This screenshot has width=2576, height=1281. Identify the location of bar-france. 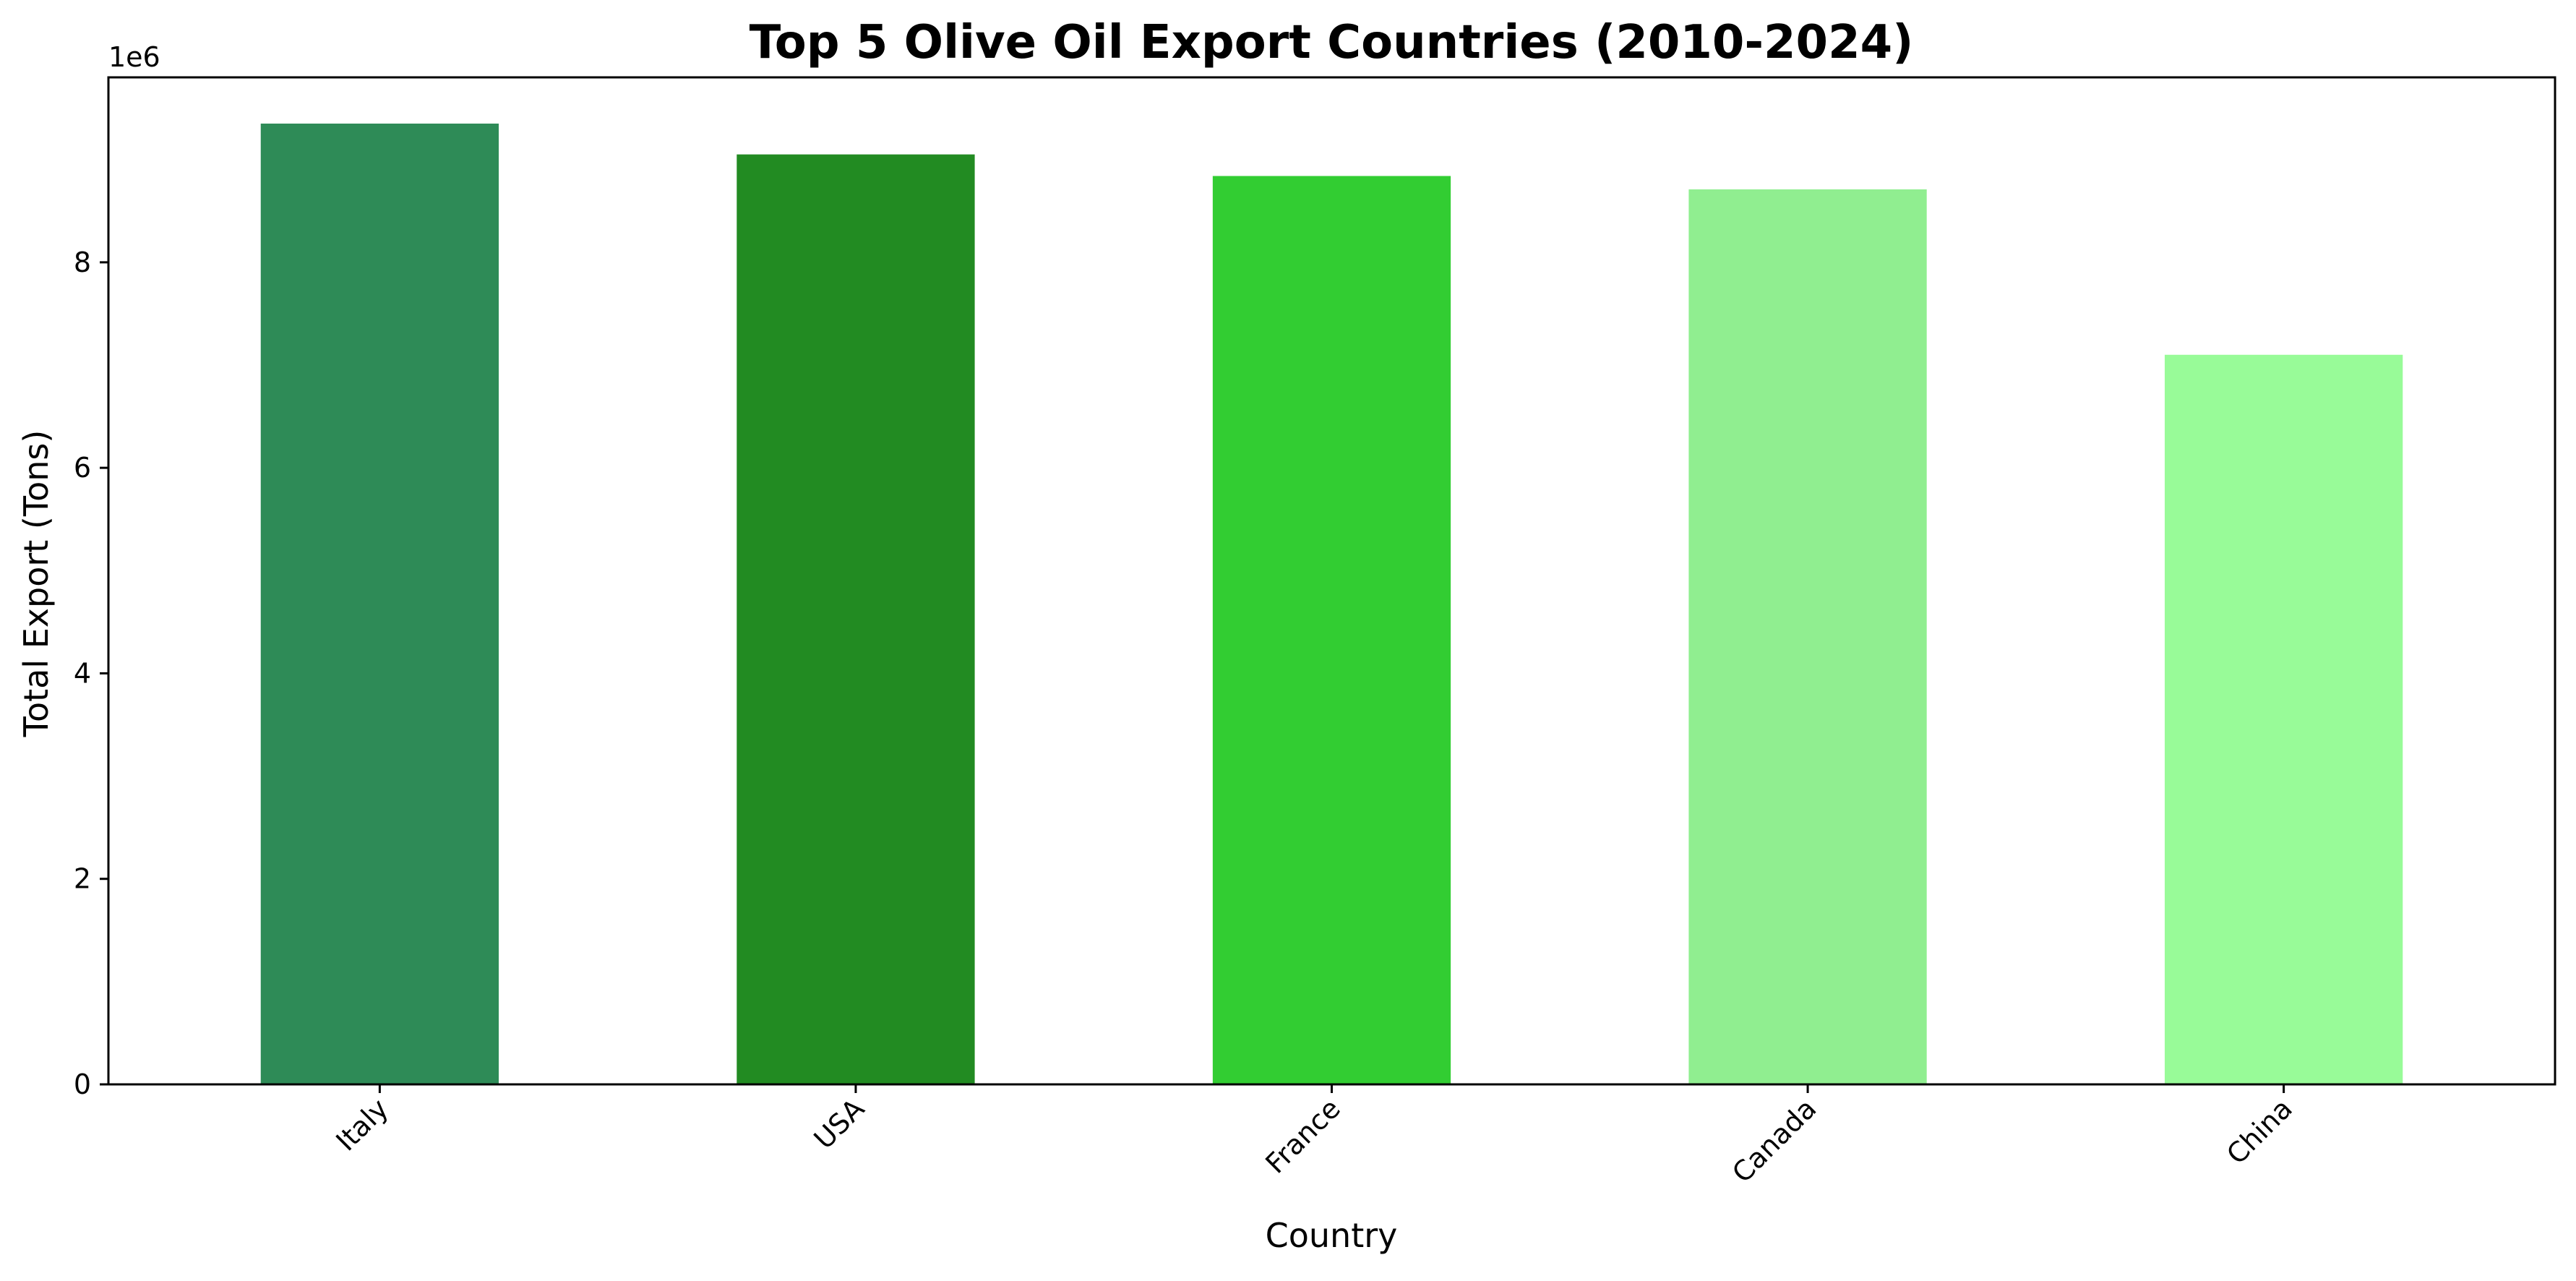
(1332, 630).